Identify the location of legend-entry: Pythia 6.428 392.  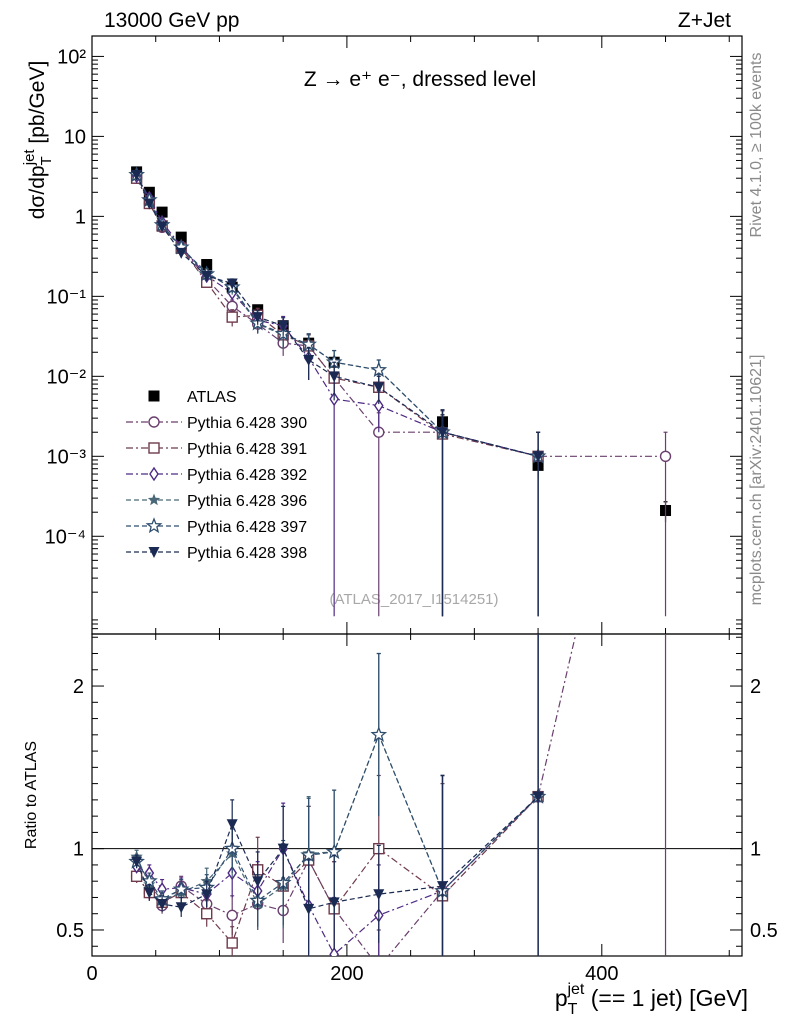
(216, 475).